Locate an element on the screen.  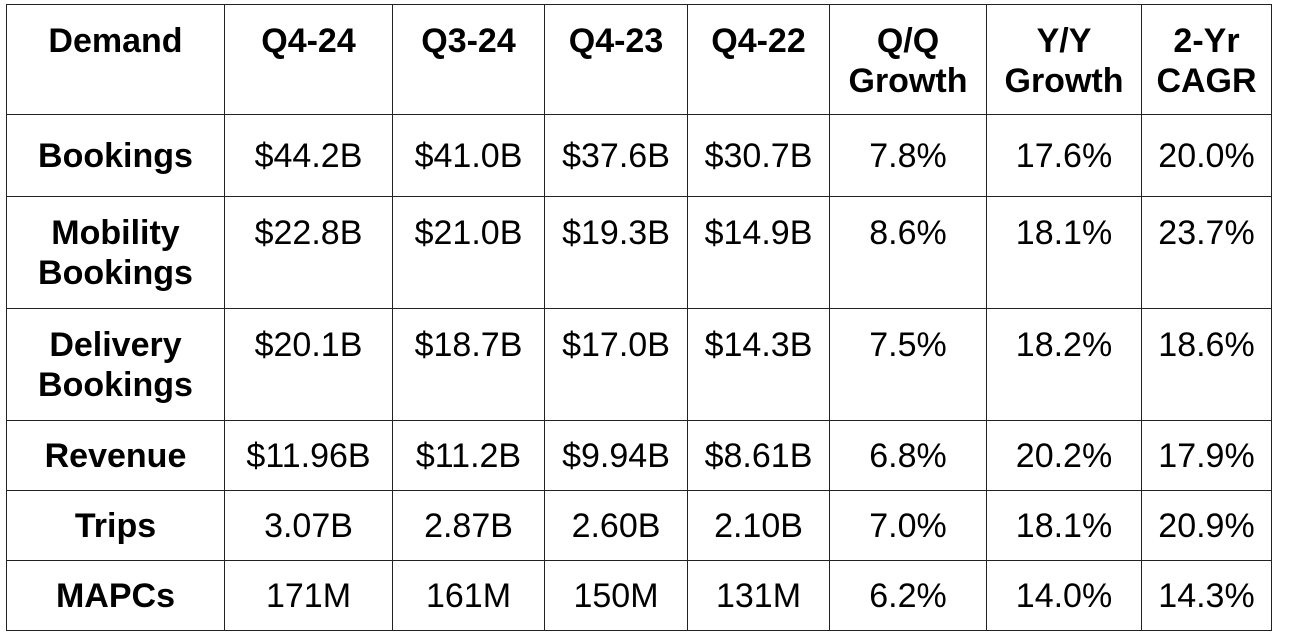
table-cell: 8.6% is located at coordinates (908, 252).